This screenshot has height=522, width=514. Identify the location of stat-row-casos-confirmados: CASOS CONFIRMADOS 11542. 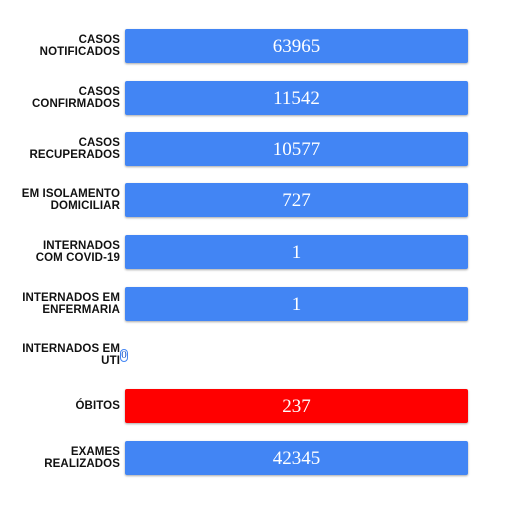
(257, 98).